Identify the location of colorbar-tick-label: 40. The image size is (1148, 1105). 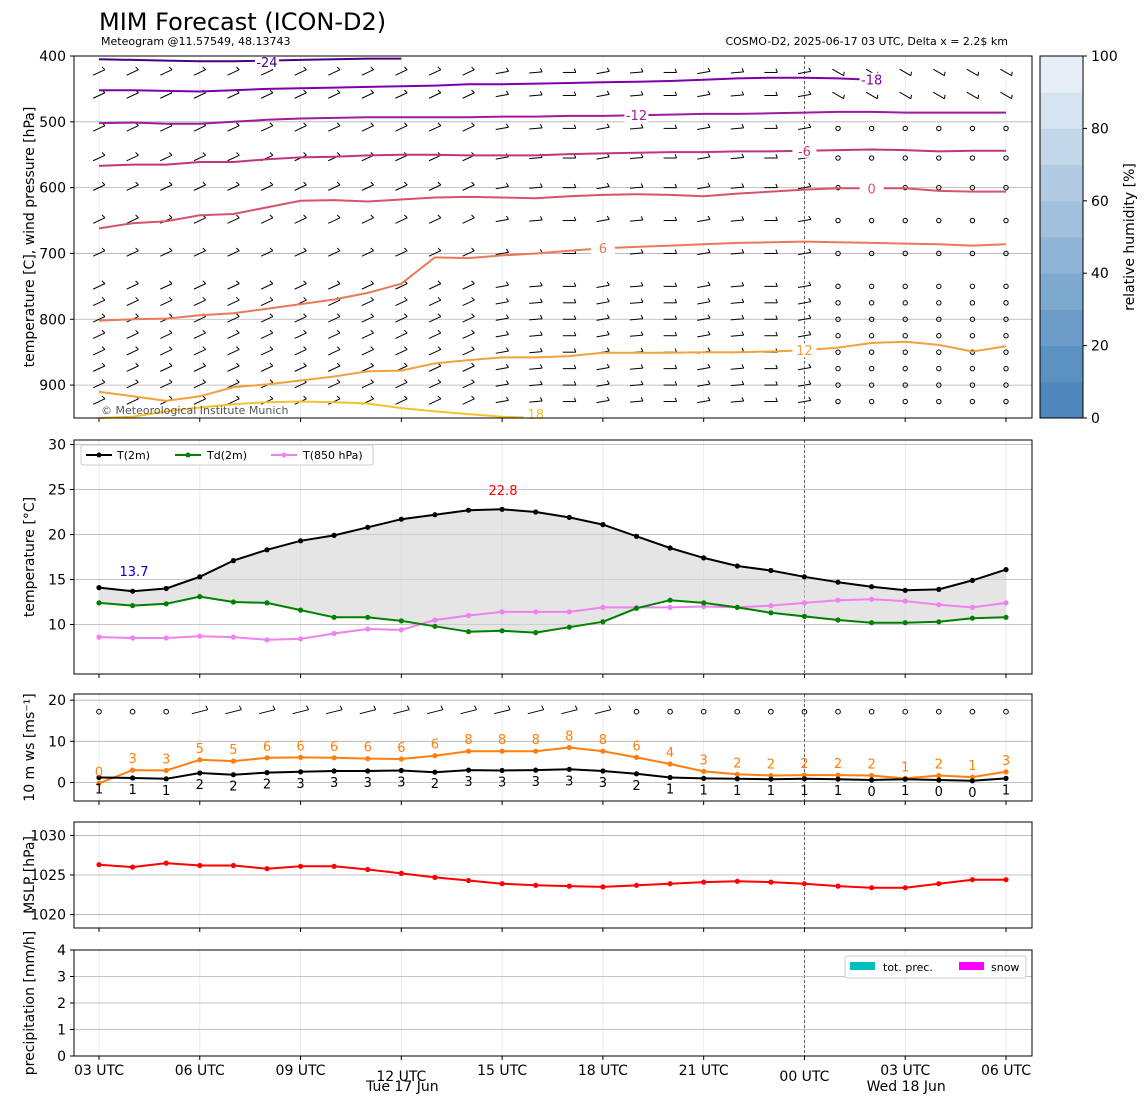
(1100, 274).